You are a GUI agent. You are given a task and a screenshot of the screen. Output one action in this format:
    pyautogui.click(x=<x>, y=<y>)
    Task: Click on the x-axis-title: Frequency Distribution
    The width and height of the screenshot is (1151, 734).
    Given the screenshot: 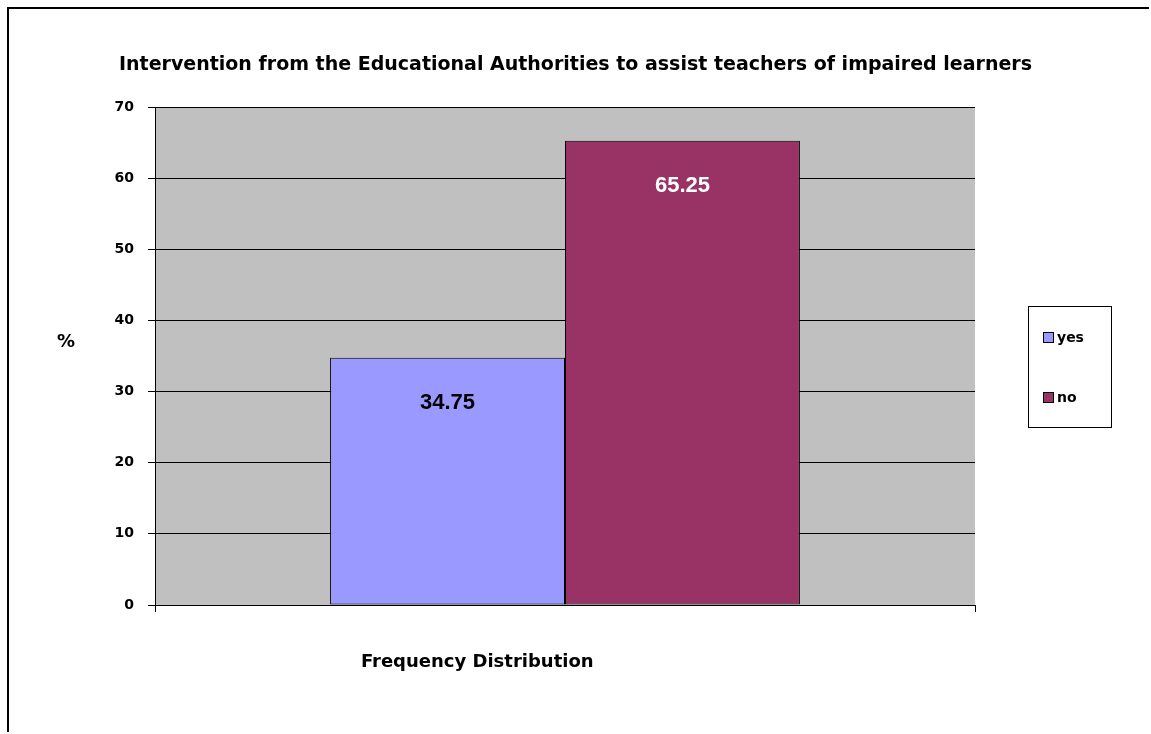 What is the action you would take?
    pyautogui.click(x=477, y=660)
    